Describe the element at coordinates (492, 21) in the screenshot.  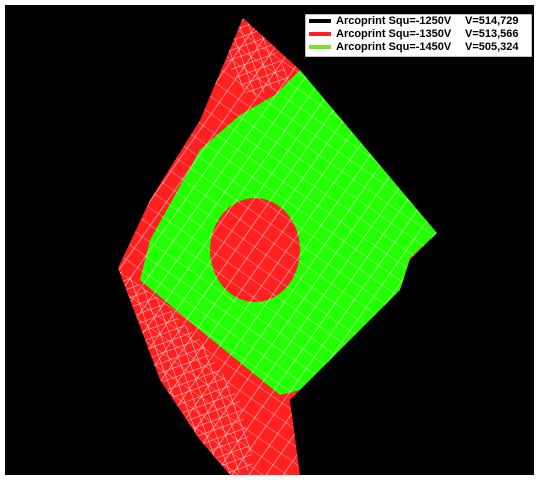
I see `legend-value: V=514,729` at that location.